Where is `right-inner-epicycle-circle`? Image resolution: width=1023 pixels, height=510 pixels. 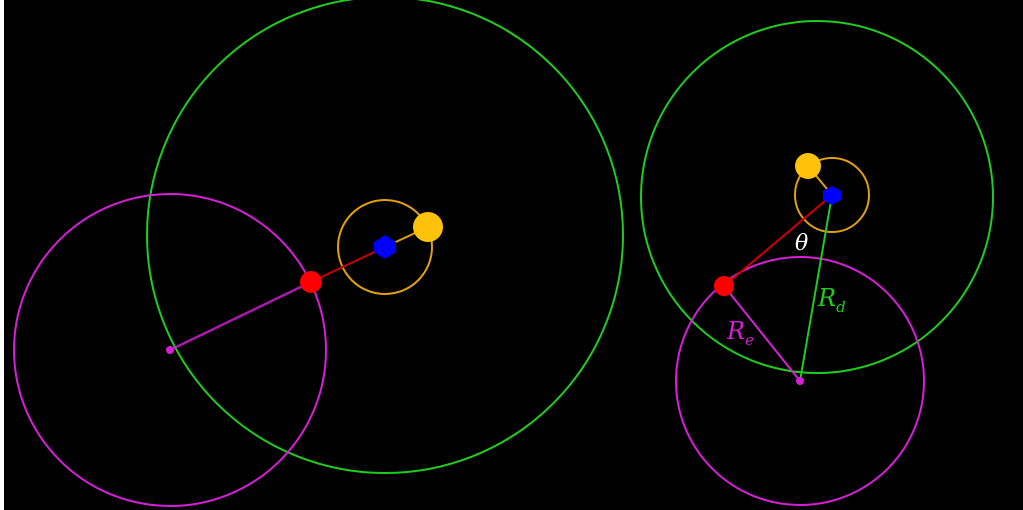 right-inner-epicycle-circle is located at coordinates (832, 195).